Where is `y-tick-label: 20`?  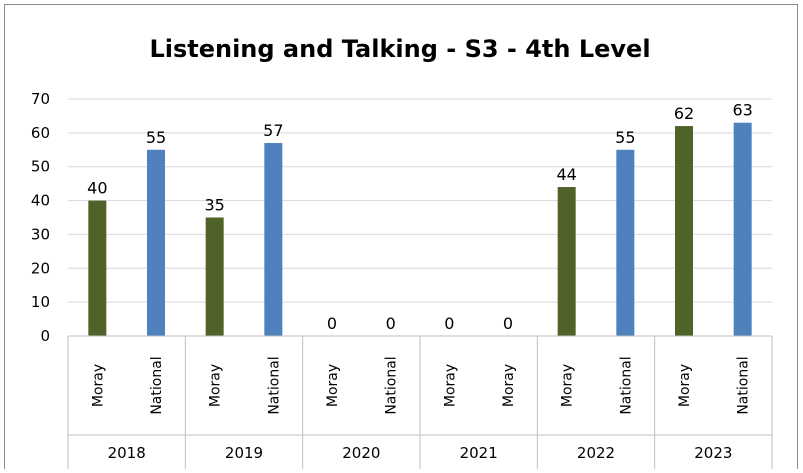
y-tick-label: 20 is located at coordinates (40, 268).